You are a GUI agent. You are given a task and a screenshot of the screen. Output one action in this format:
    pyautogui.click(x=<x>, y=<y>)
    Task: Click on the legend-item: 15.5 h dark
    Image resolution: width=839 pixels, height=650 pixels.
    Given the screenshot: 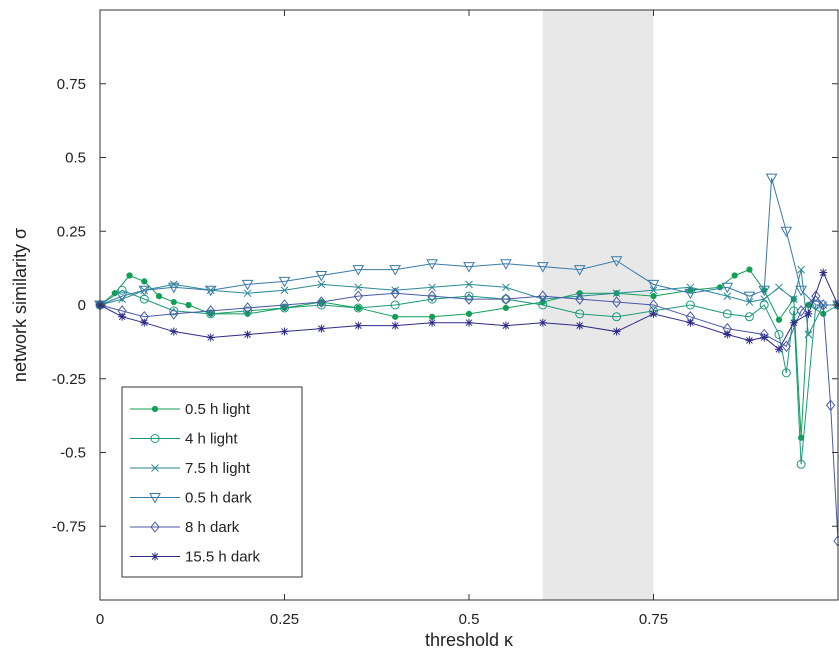 What is the action you would take?
    pyautogui.click(x=195, y=557)
    